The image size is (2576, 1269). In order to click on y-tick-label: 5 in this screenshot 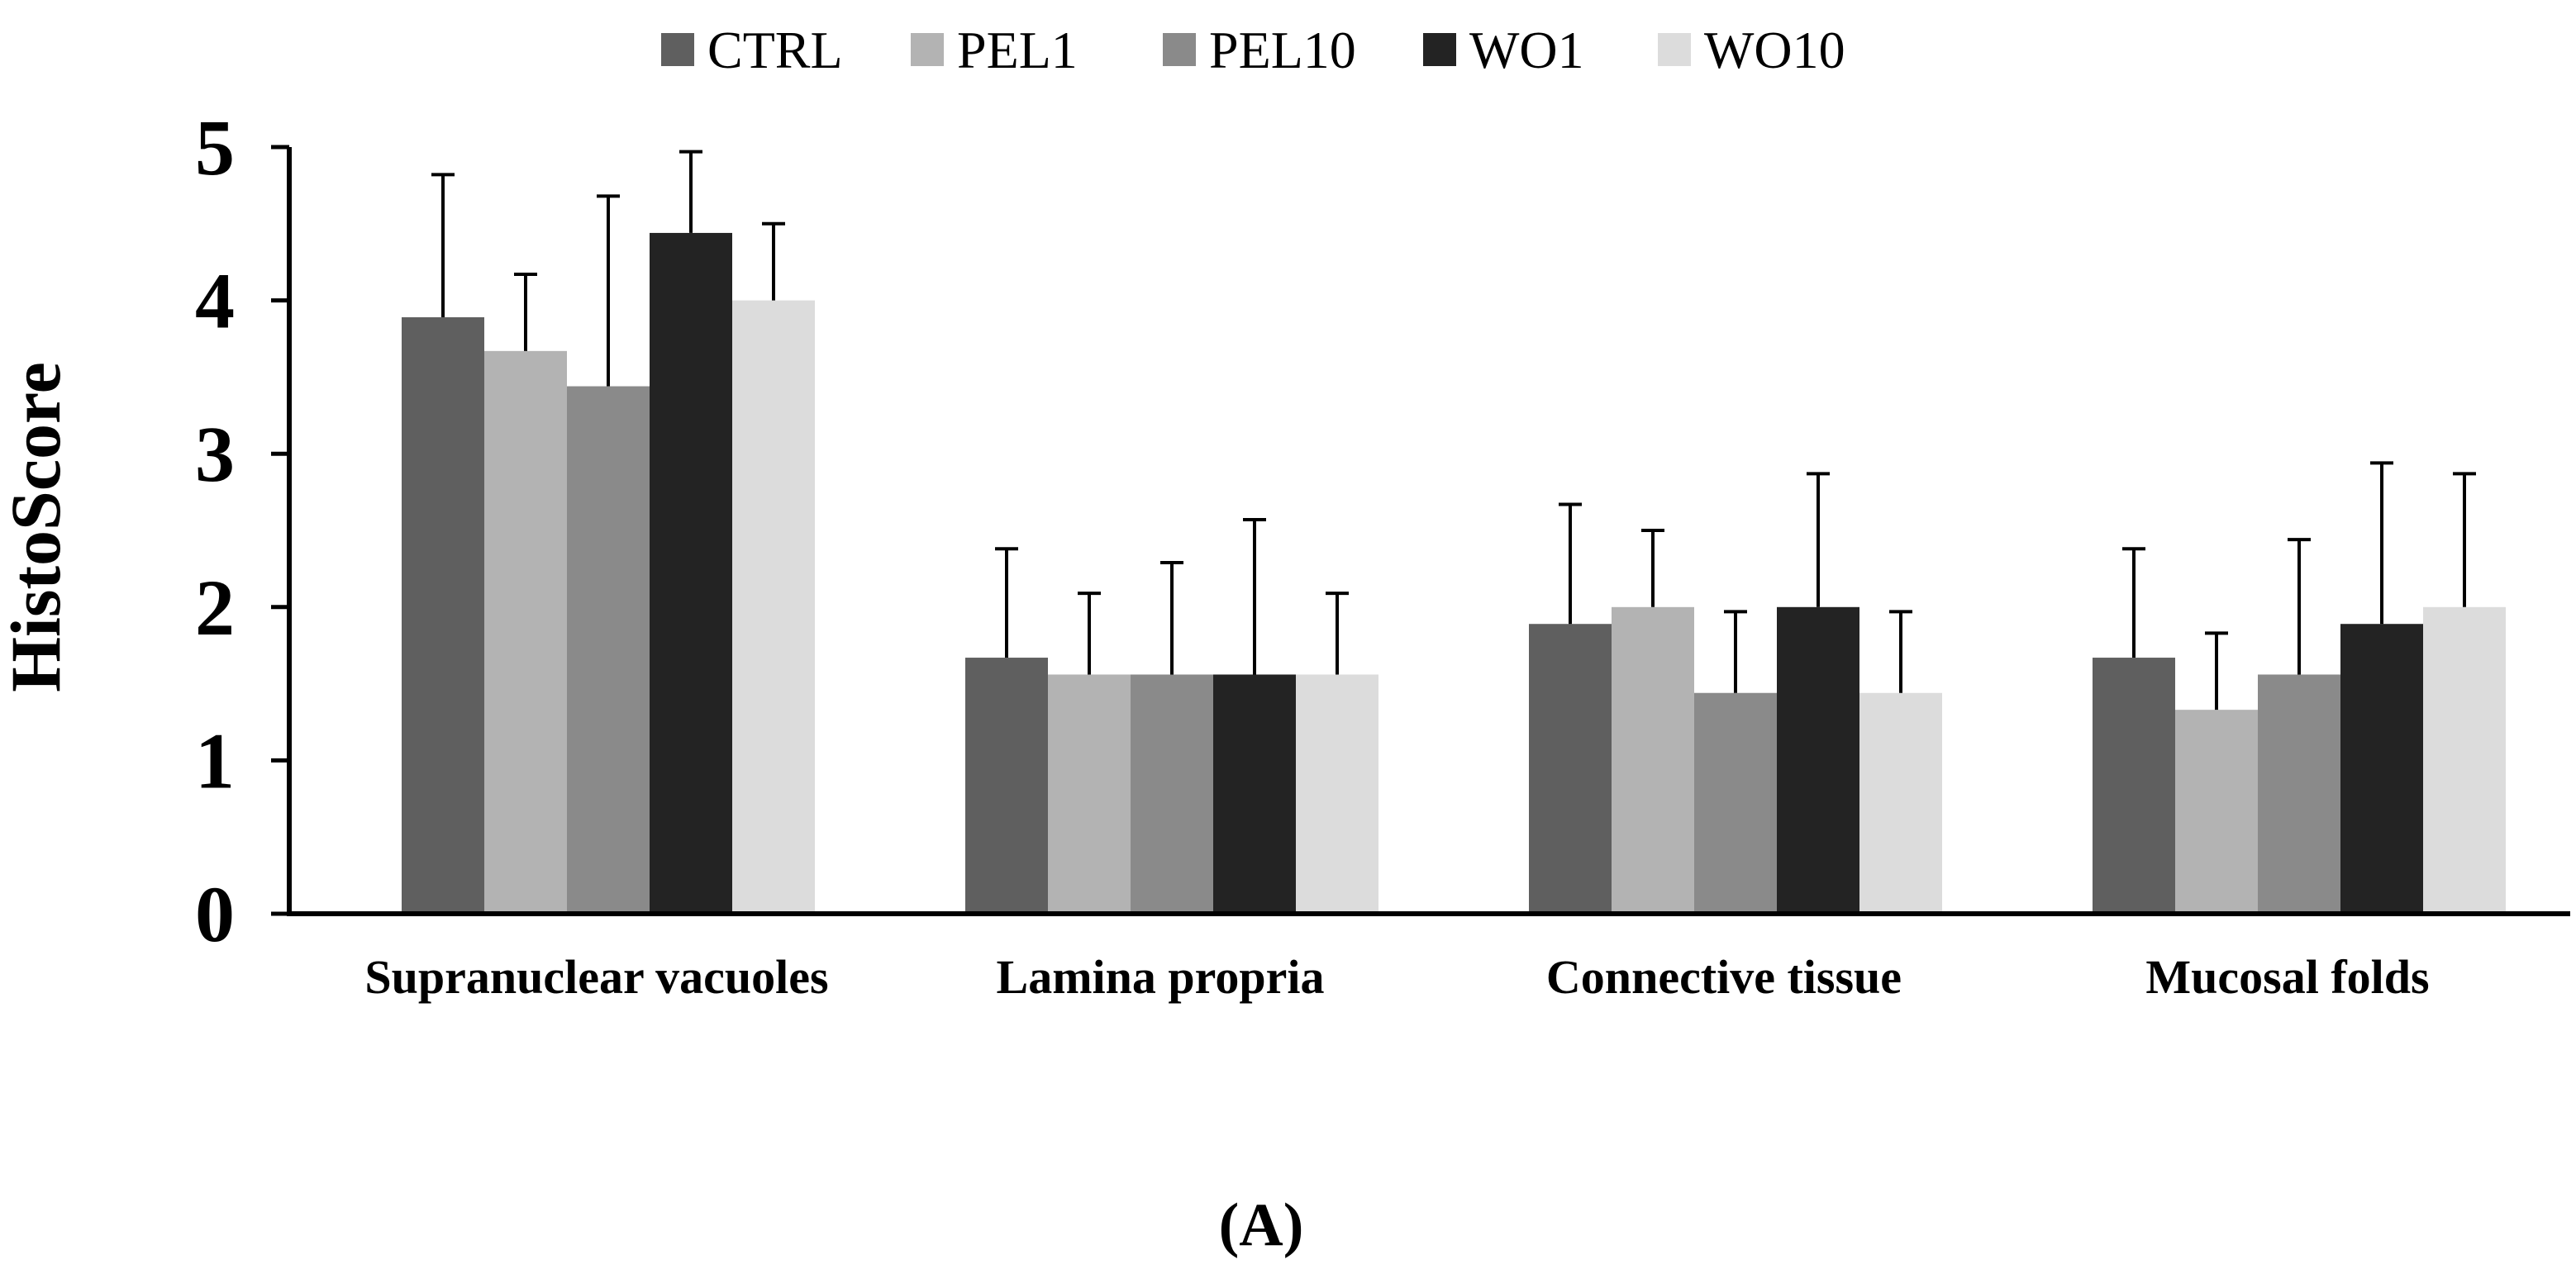, I will do `click(215, 147)`.